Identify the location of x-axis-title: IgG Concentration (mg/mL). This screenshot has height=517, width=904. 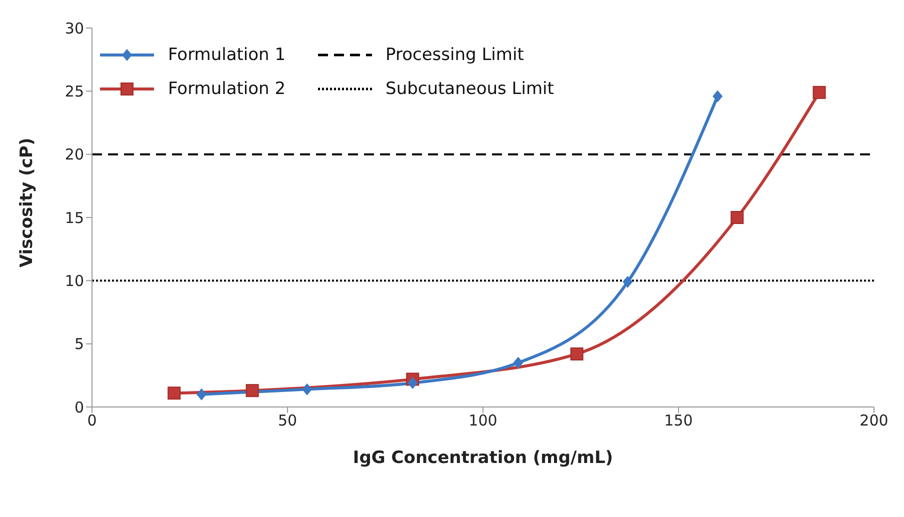
(483, 458).